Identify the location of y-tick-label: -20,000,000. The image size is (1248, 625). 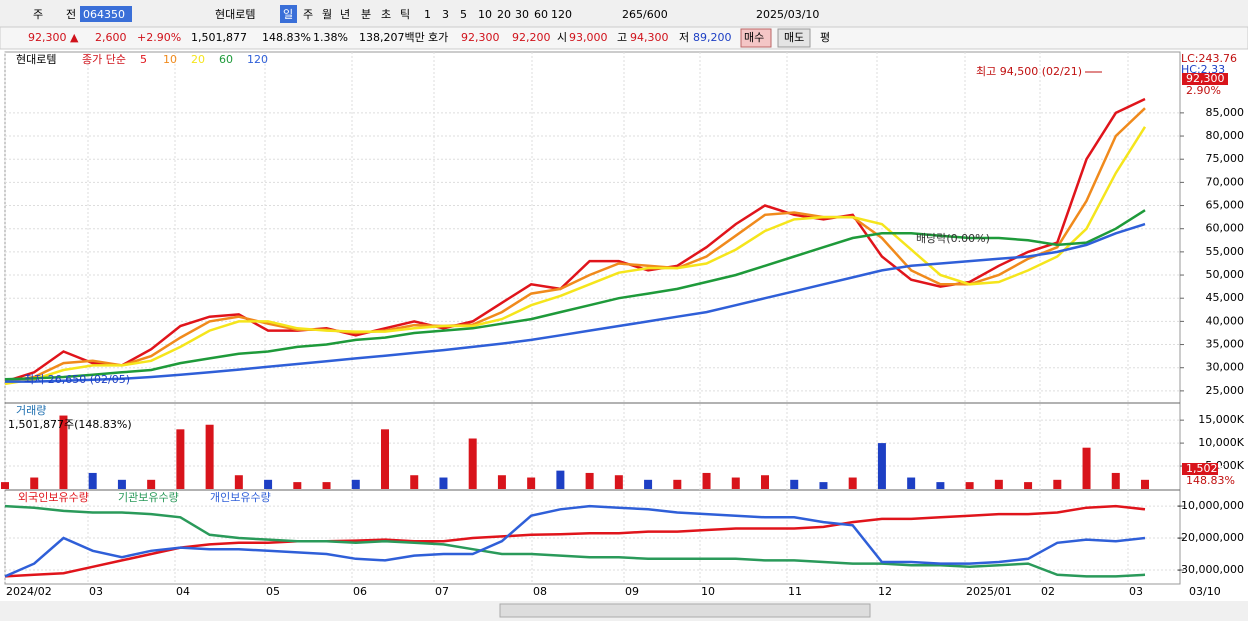
(1210, 537).